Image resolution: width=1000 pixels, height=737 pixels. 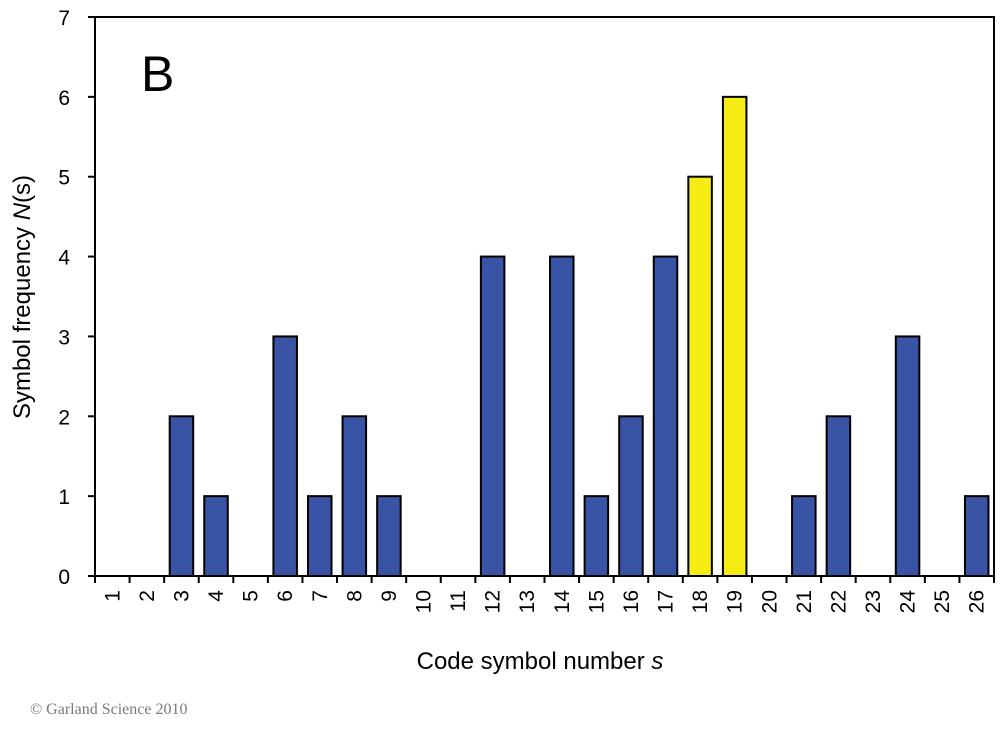 What do you see at coordinates (493, 601) in the screenshot?
I see `x-tick-label: 12` at bounding box center [493, 601].